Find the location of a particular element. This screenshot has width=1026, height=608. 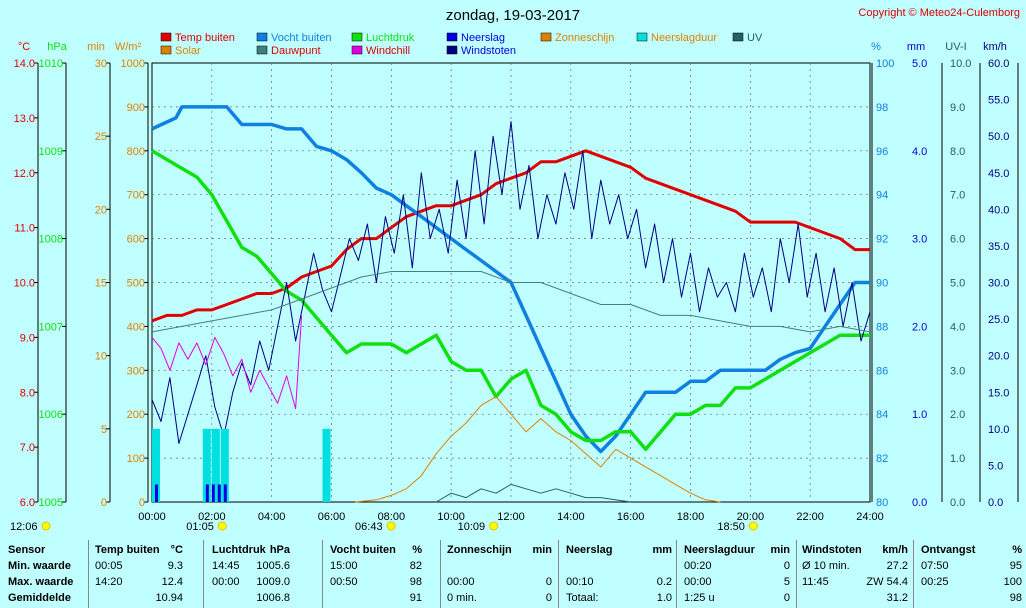

table-cell: 00:05 is located at coordinates (109, 566).